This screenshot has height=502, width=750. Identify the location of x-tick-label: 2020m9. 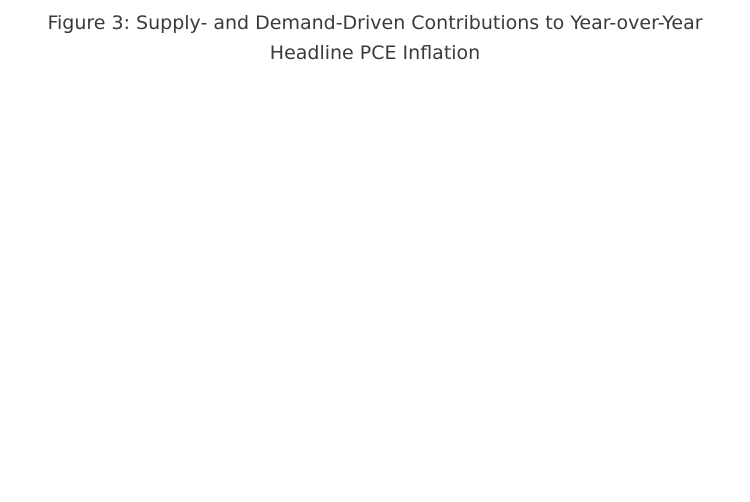
(321, 450).